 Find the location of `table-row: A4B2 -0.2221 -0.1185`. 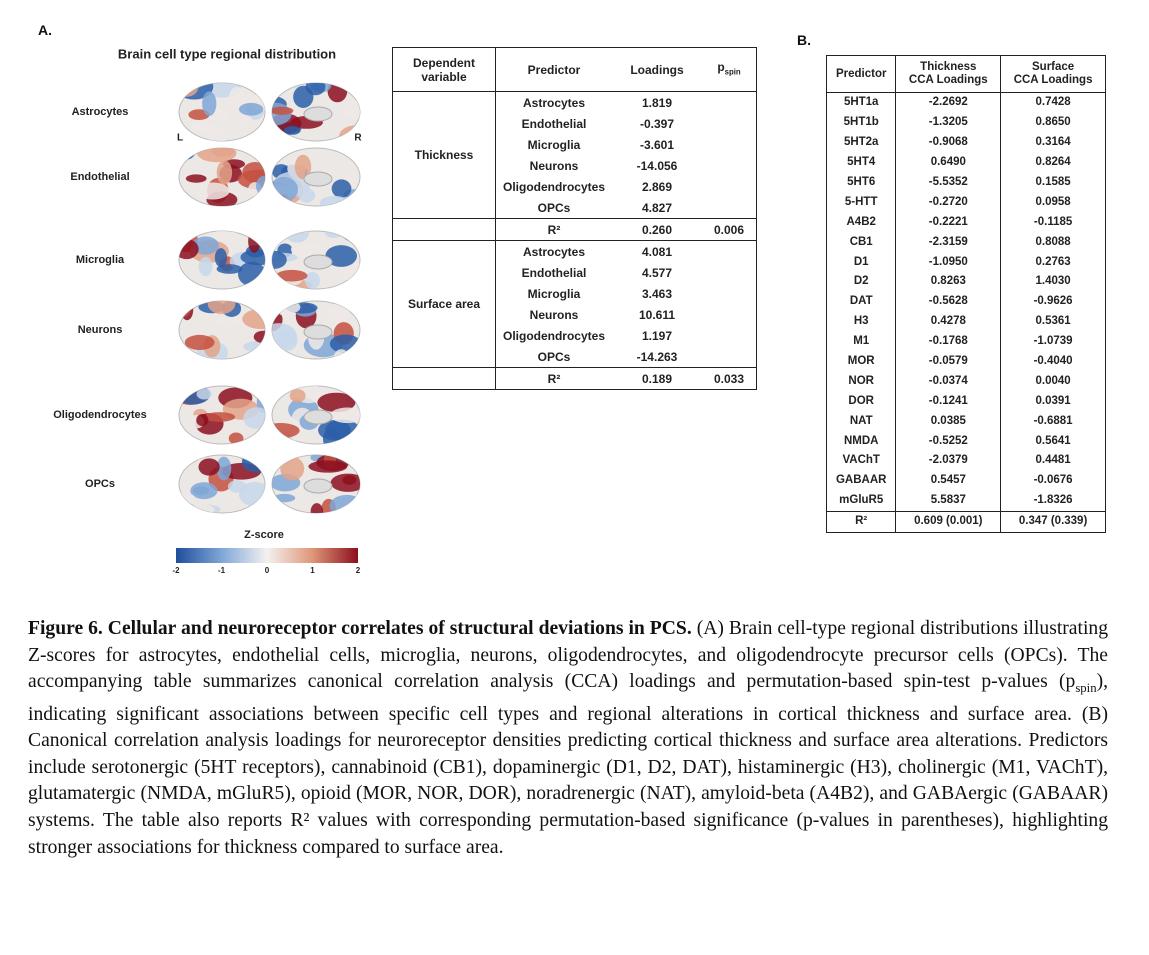

table-row: A4B2 -0.2221 -0.1185 is located at coordinates (965, 222).